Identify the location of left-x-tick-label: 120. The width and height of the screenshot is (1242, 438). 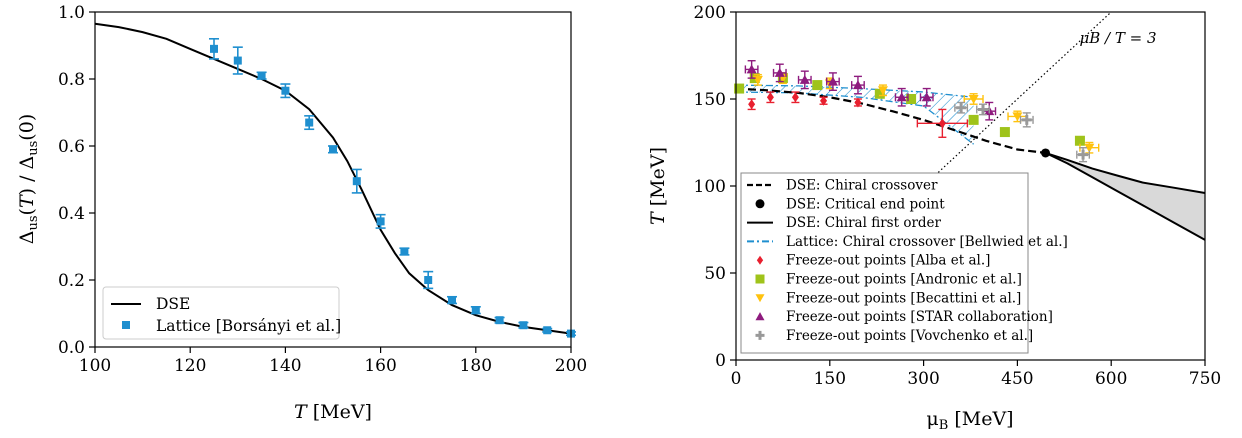
(190, 366).